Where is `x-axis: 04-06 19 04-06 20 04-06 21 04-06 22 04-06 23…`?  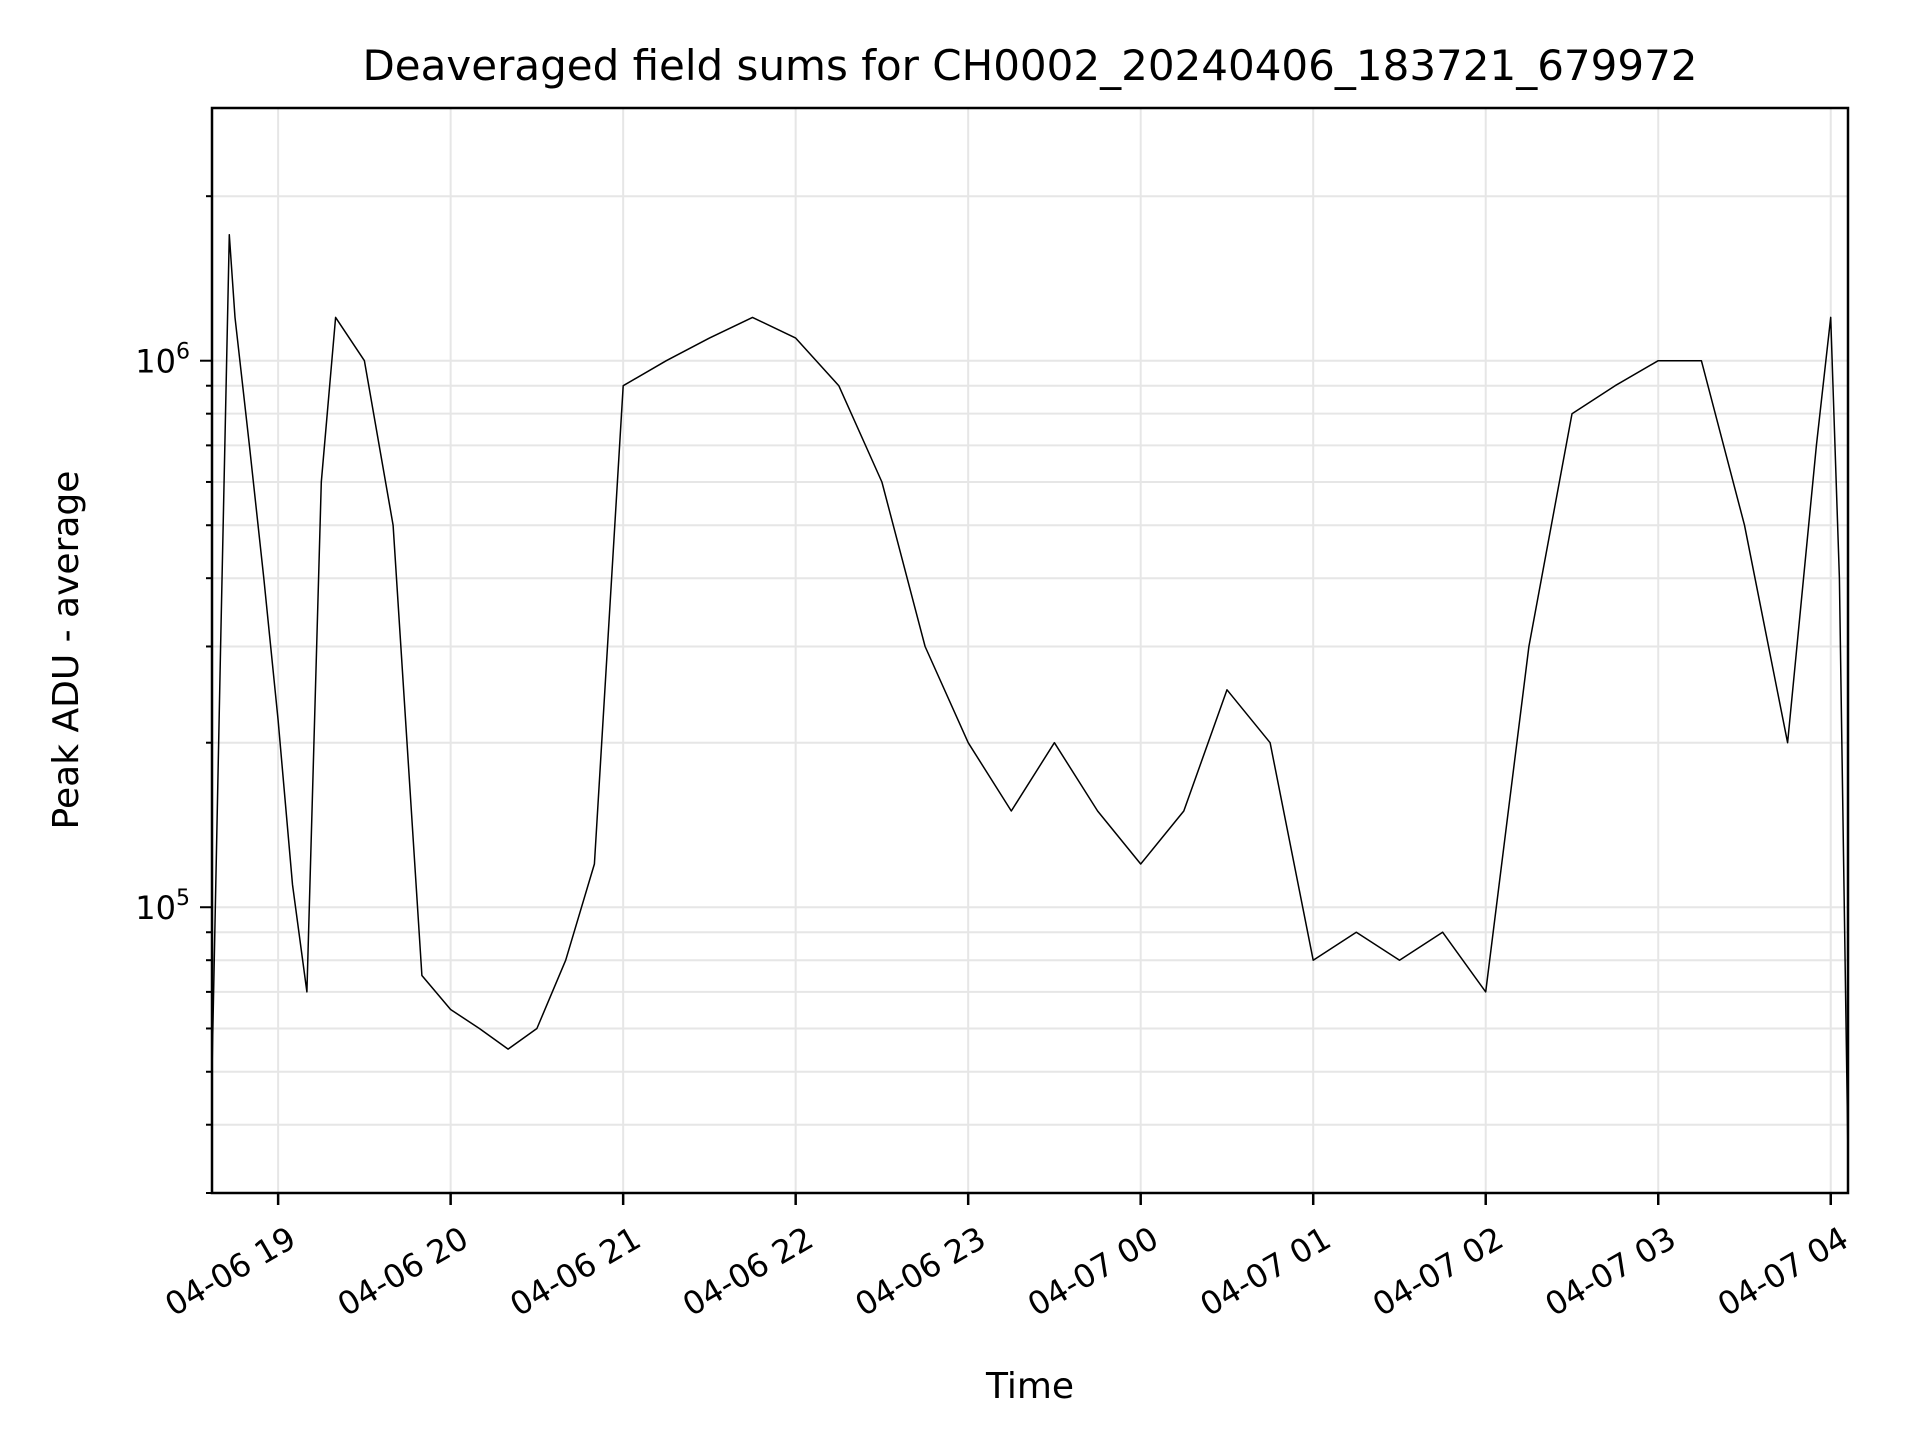
x-axis: 04-06 19 04-06 20 04-06 21 04-06 22 04-06 23… is located at coordinates (1007, 1258).